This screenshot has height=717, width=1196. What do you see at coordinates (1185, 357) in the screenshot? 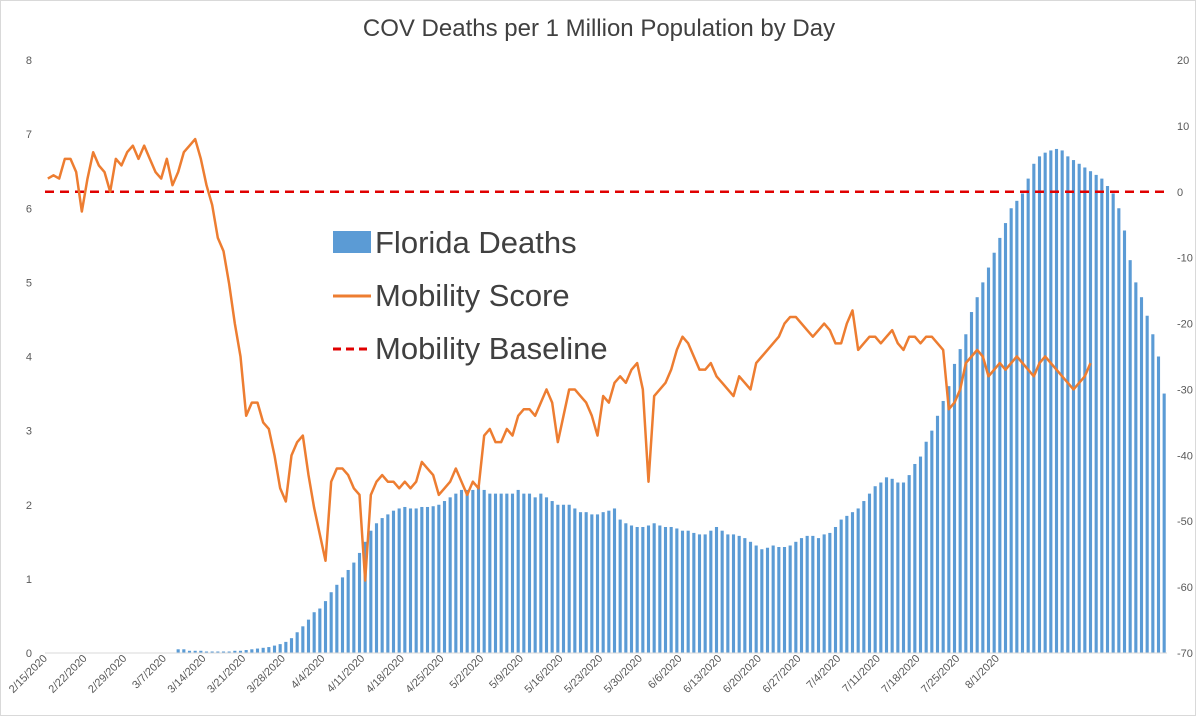
I see `right-axis-ticks: -70 -60 -50 -40 -30 -20 -10 0 10 20` at bounding box center [1185, 357].